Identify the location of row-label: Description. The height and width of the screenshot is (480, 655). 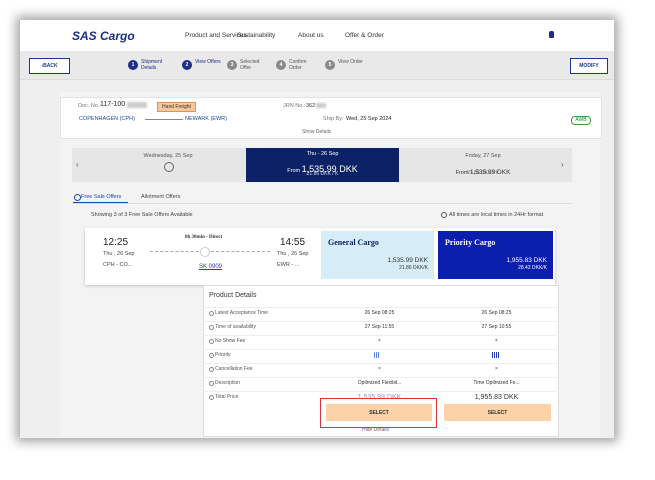
(228, 383).